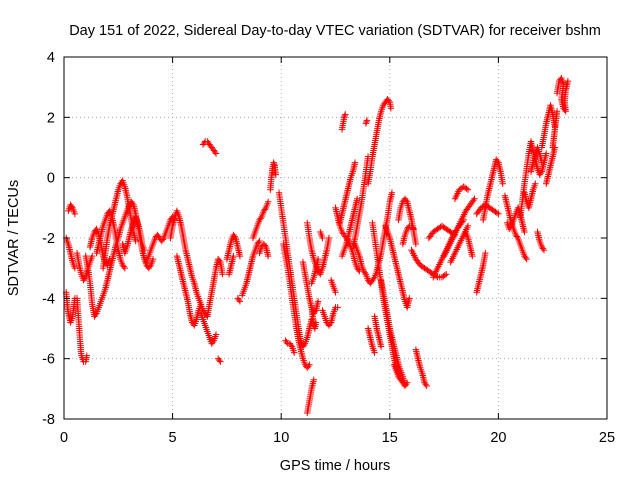 The width and height of the screenshot is (640, 480). What do you see at coordinates (498, 438) in the screenshot?
I see `x-tick-label: 20` at bounding box center [498, 438].